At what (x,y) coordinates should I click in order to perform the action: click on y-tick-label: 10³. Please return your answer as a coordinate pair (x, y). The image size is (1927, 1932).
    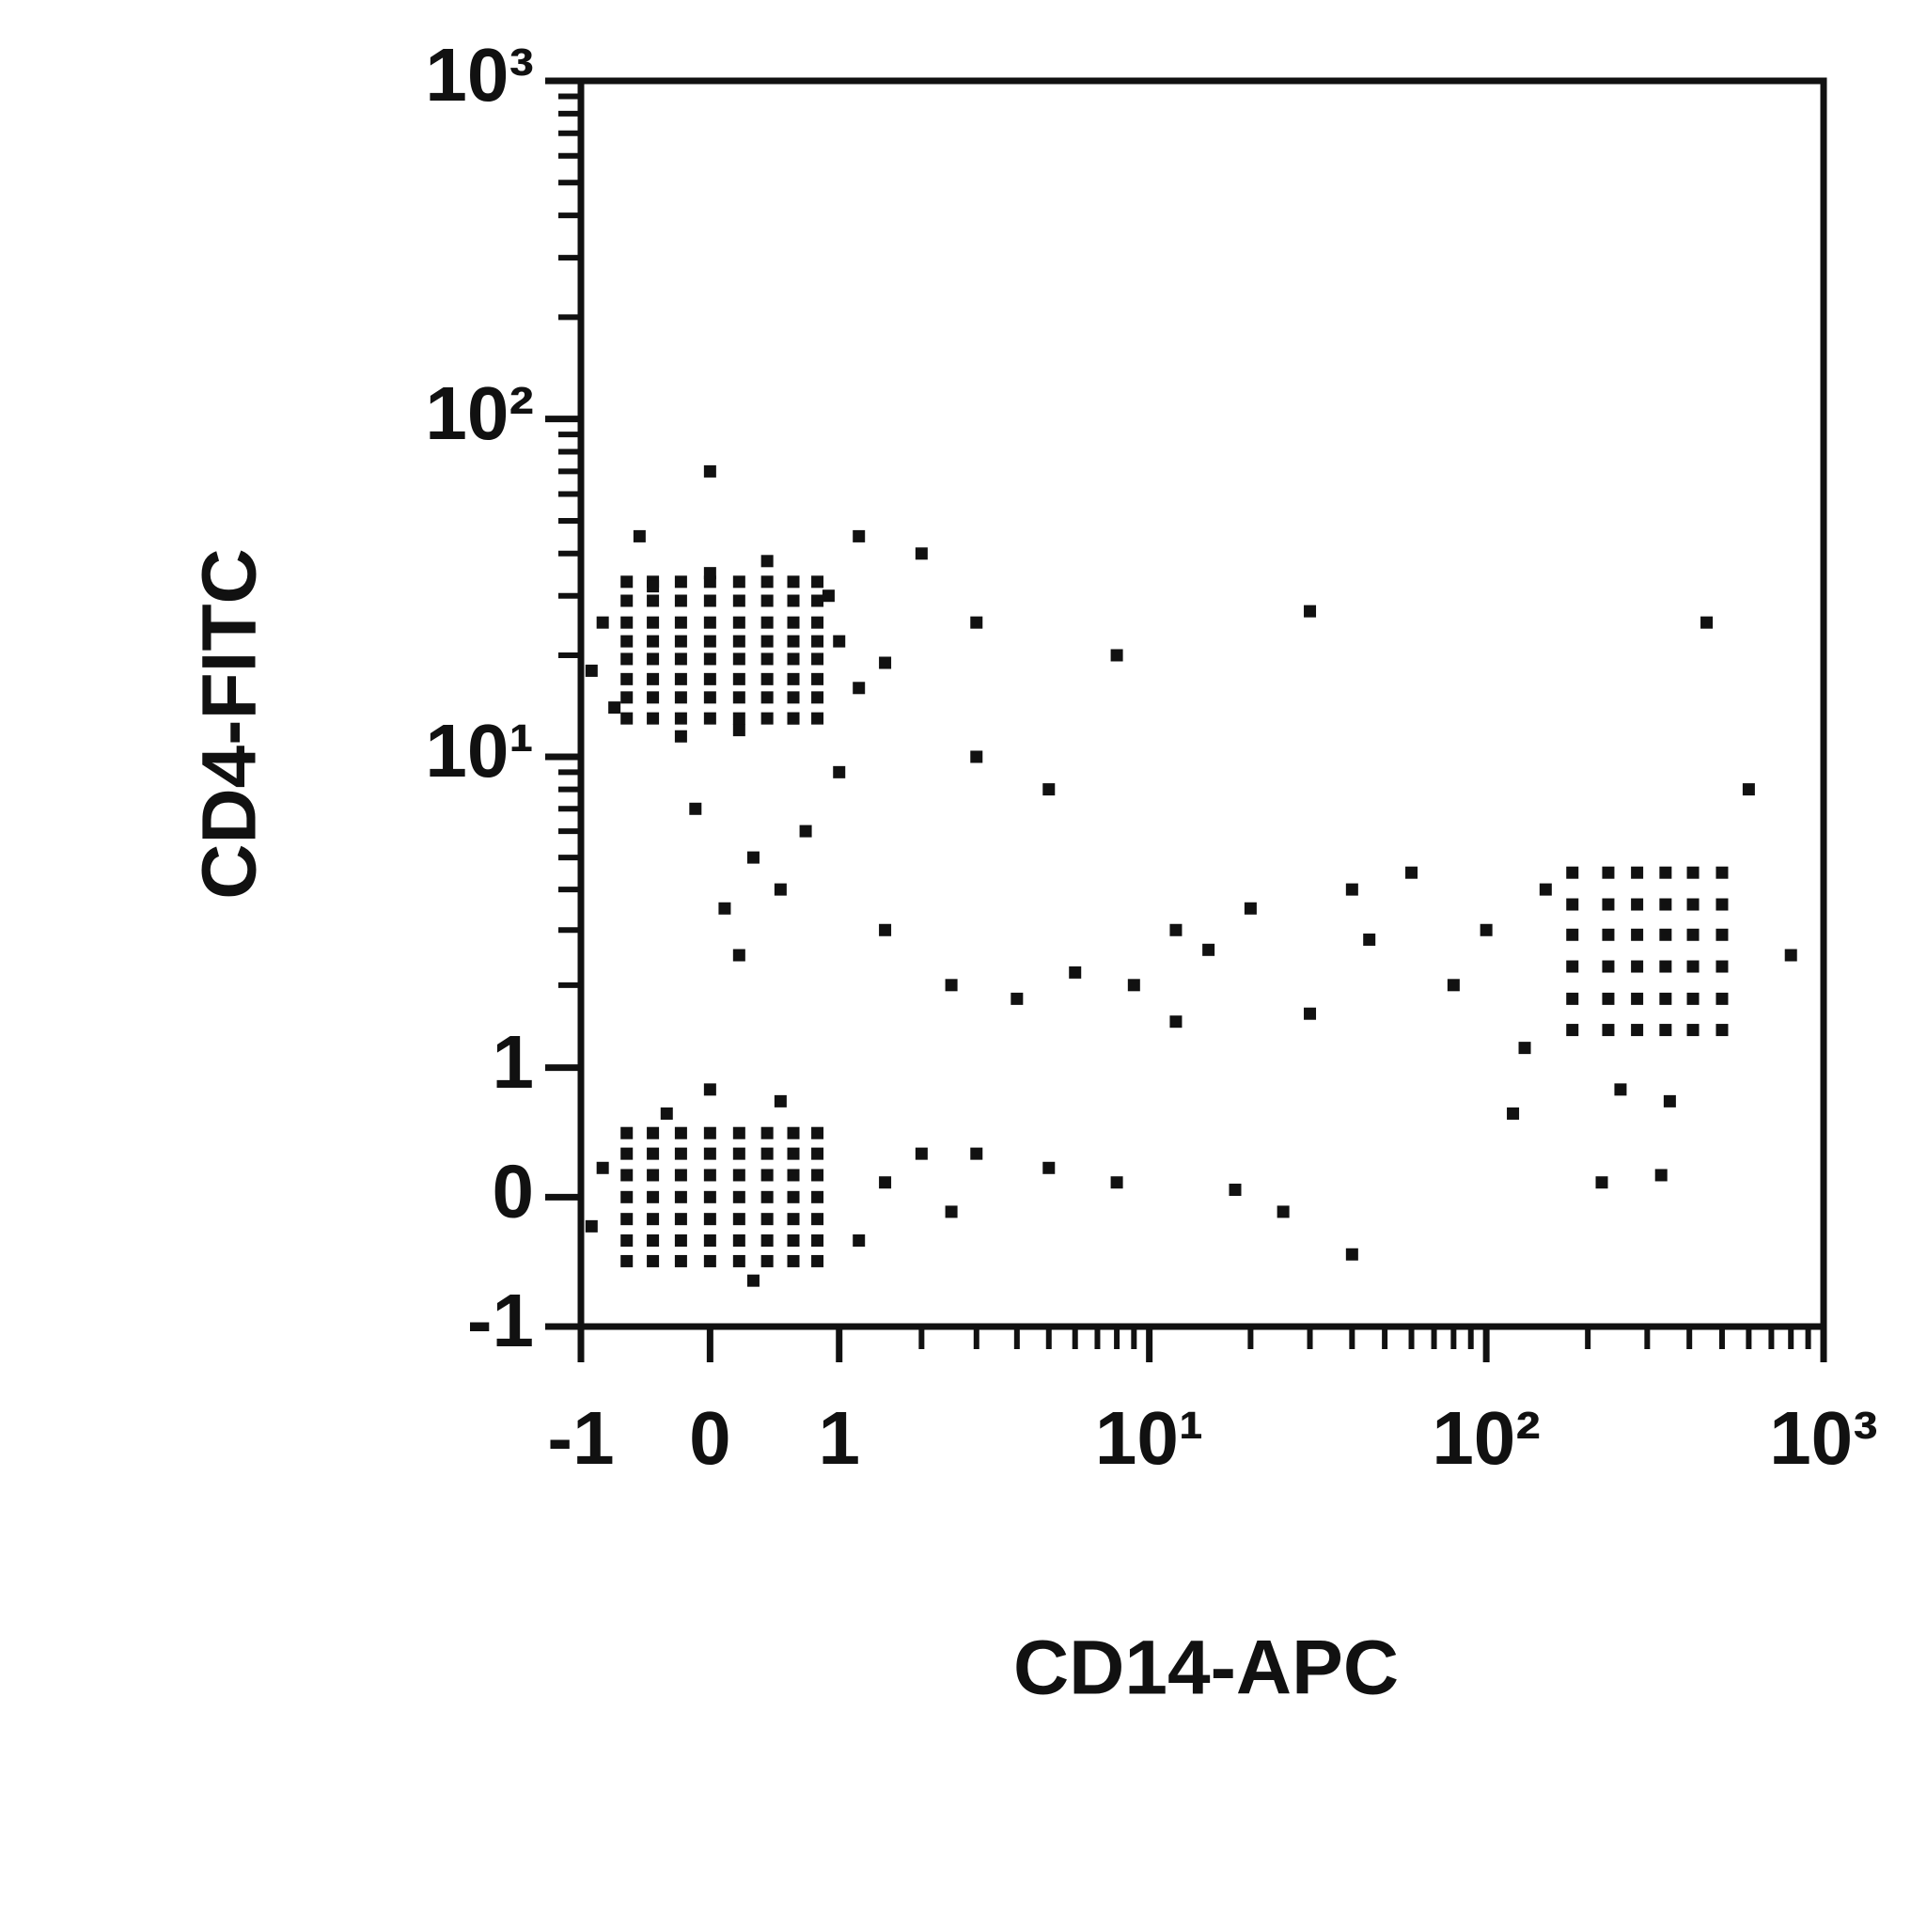
    Looking at the image, I should click on (479, 75).